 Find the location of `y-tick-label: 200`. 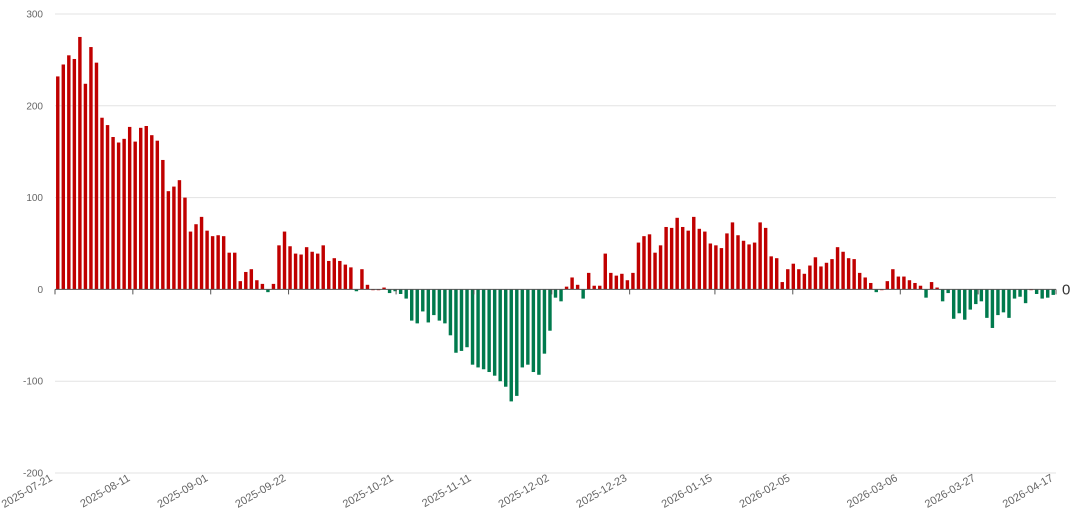

y-tick-label: 200 is located at coordinates (34, 106).